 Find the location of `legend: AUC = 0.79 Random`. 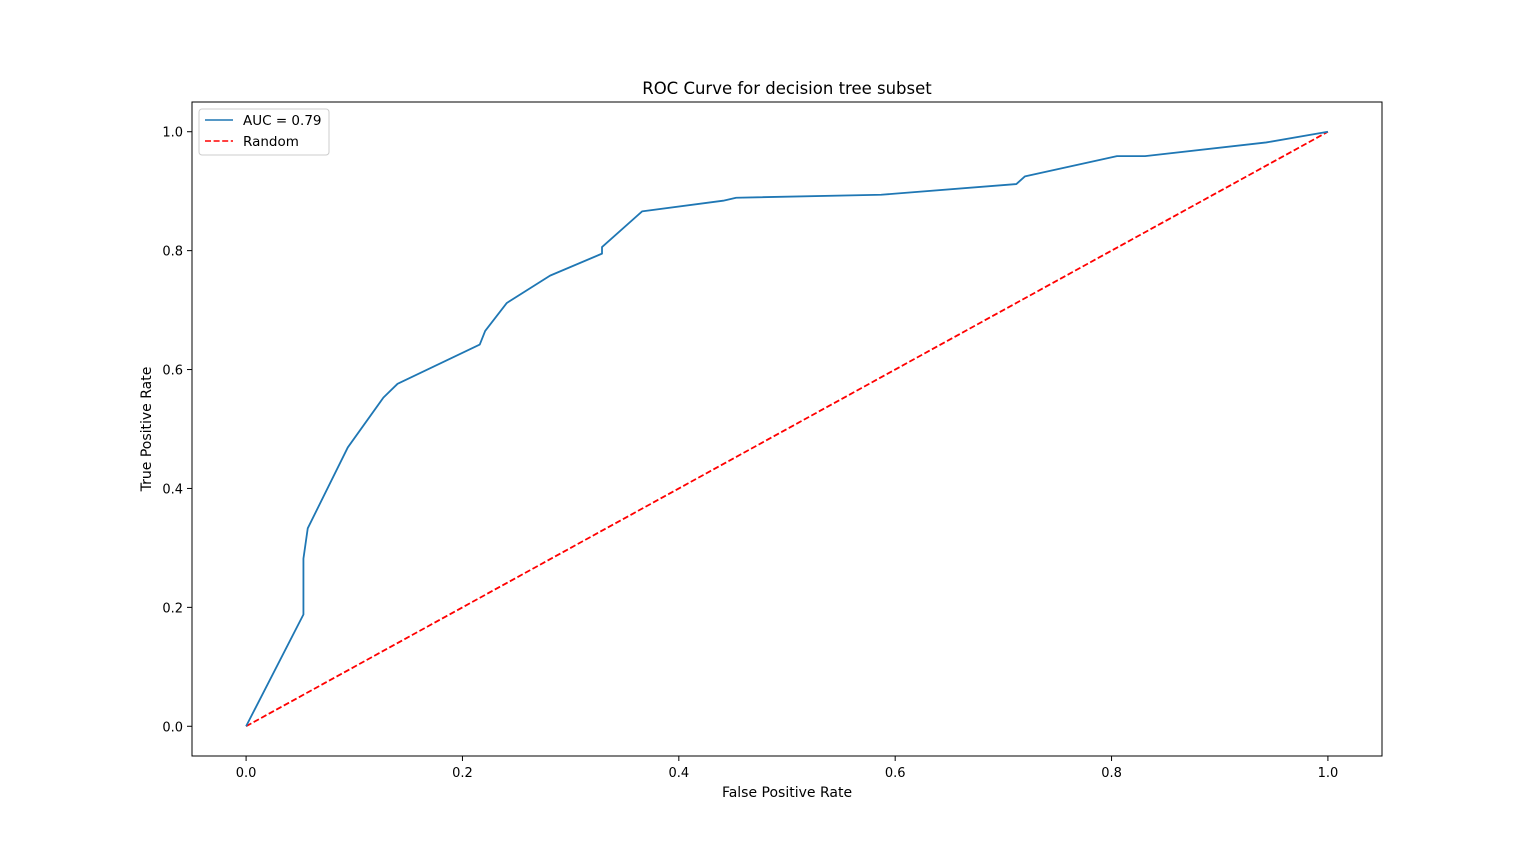

legend: AUC = 0.79 Random is located at coordinates (264, 132).